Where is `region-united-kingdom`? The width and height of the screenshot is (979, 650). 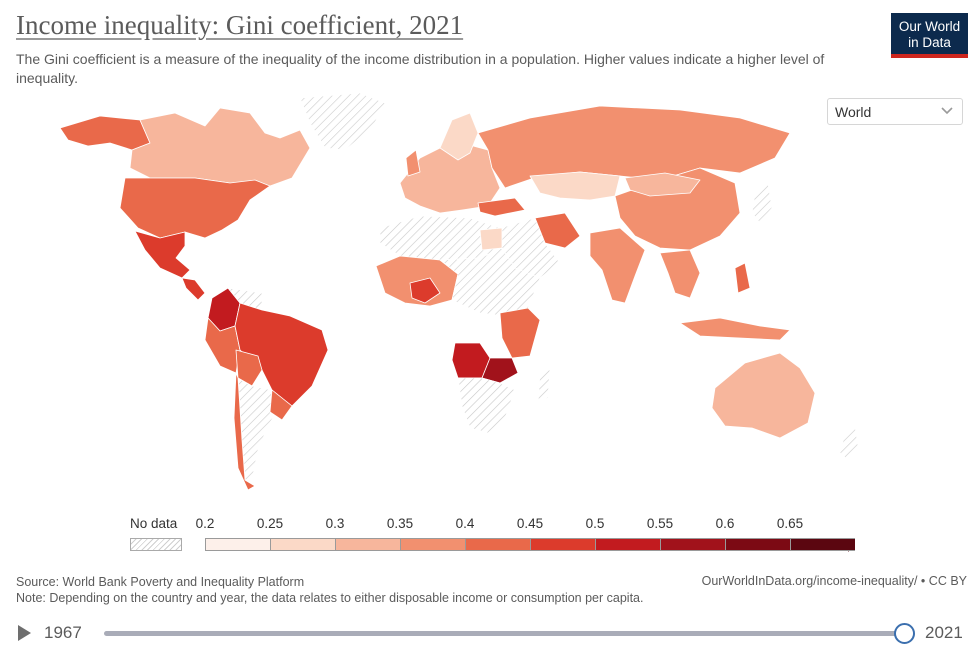
region-united-kingdom is located at coordinates (413, 163).